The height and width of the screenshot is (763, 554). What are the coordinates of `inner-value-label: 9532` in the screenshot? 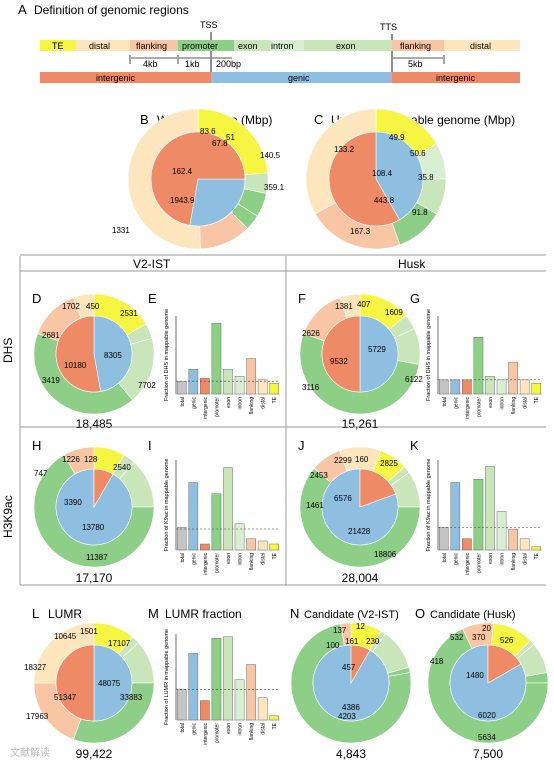 It's located at (339, 361).